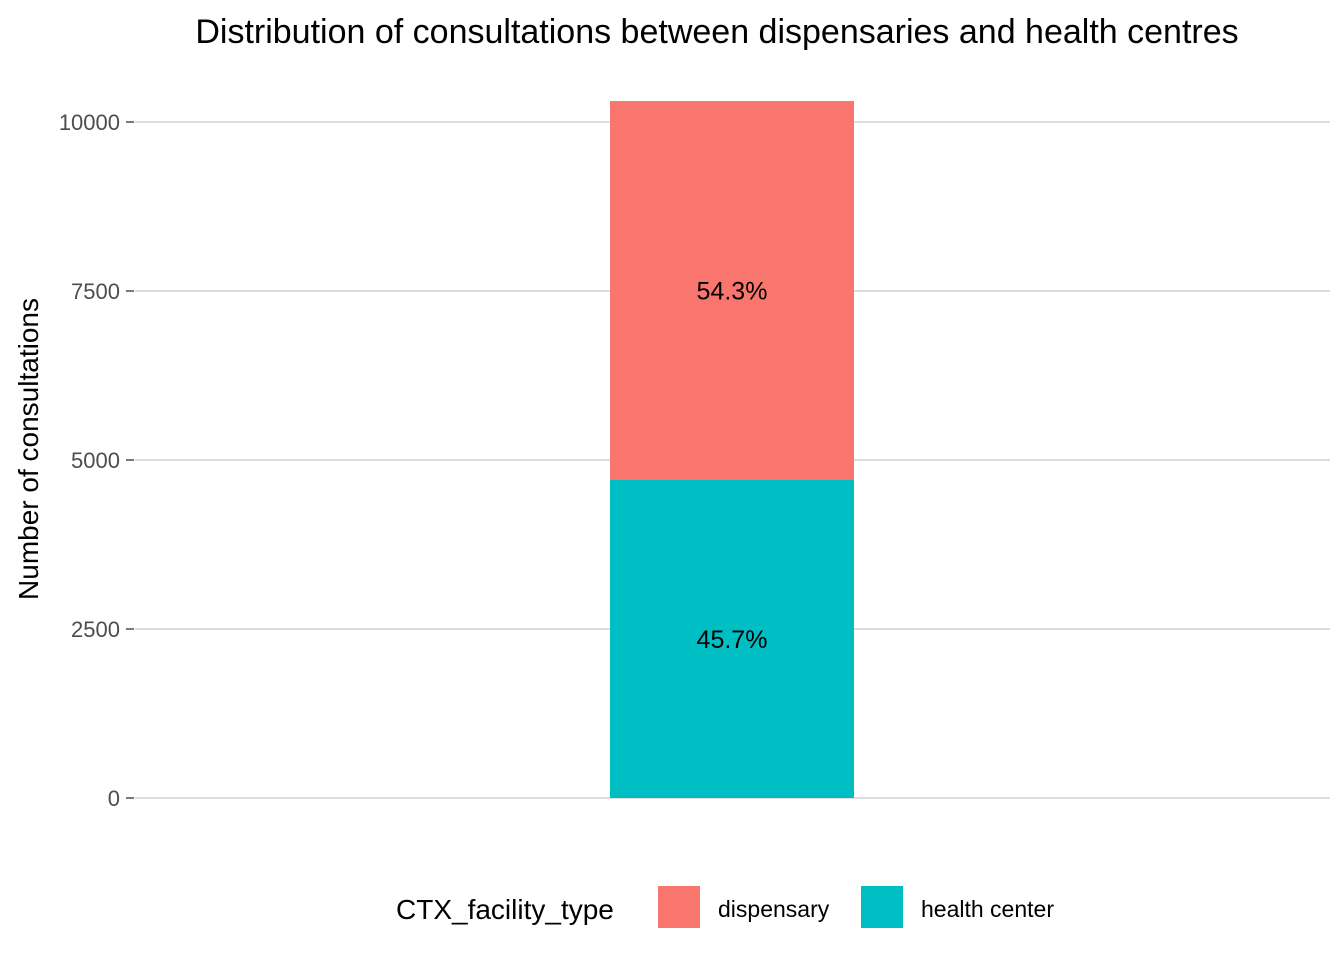 This screenshot has height=960, width=1344. I want to click on y-tick-label-5000: 5000, so click(95, 460).